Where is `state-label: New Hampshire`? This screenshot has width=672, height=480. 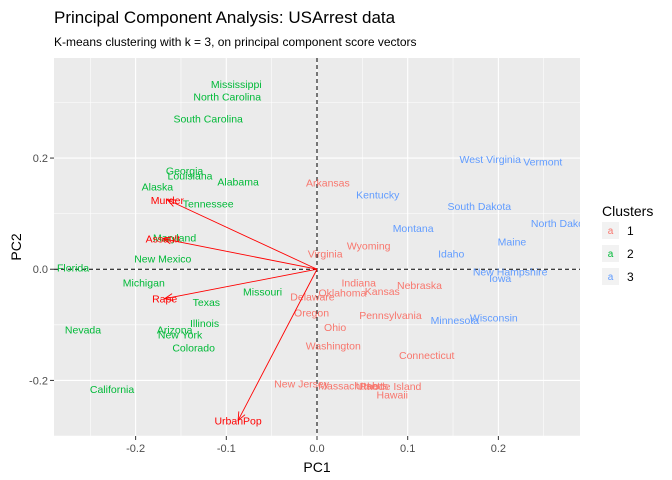
state-label: New Hampshire is located at coordinates (510, 272).